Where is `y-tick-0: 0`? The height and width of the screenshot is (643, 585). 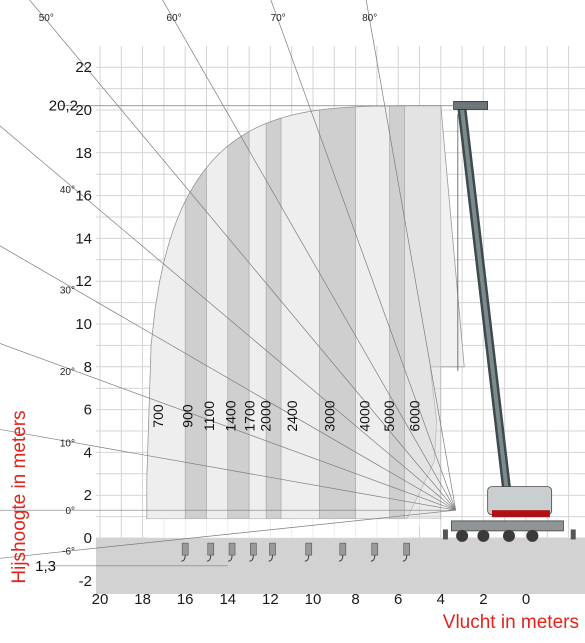
y-tick-0: 0 is located at coordinates (88, 538).